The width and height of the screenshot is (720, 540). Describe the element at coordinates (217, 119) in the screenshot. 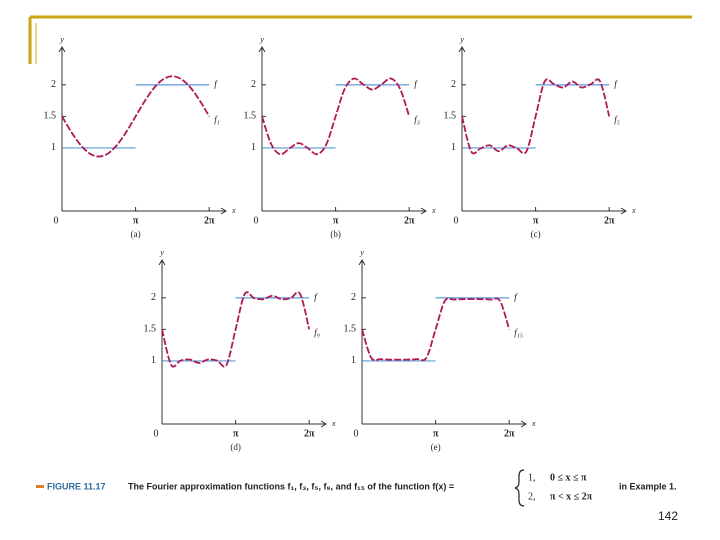

I see `series-label: f₁` at that location.